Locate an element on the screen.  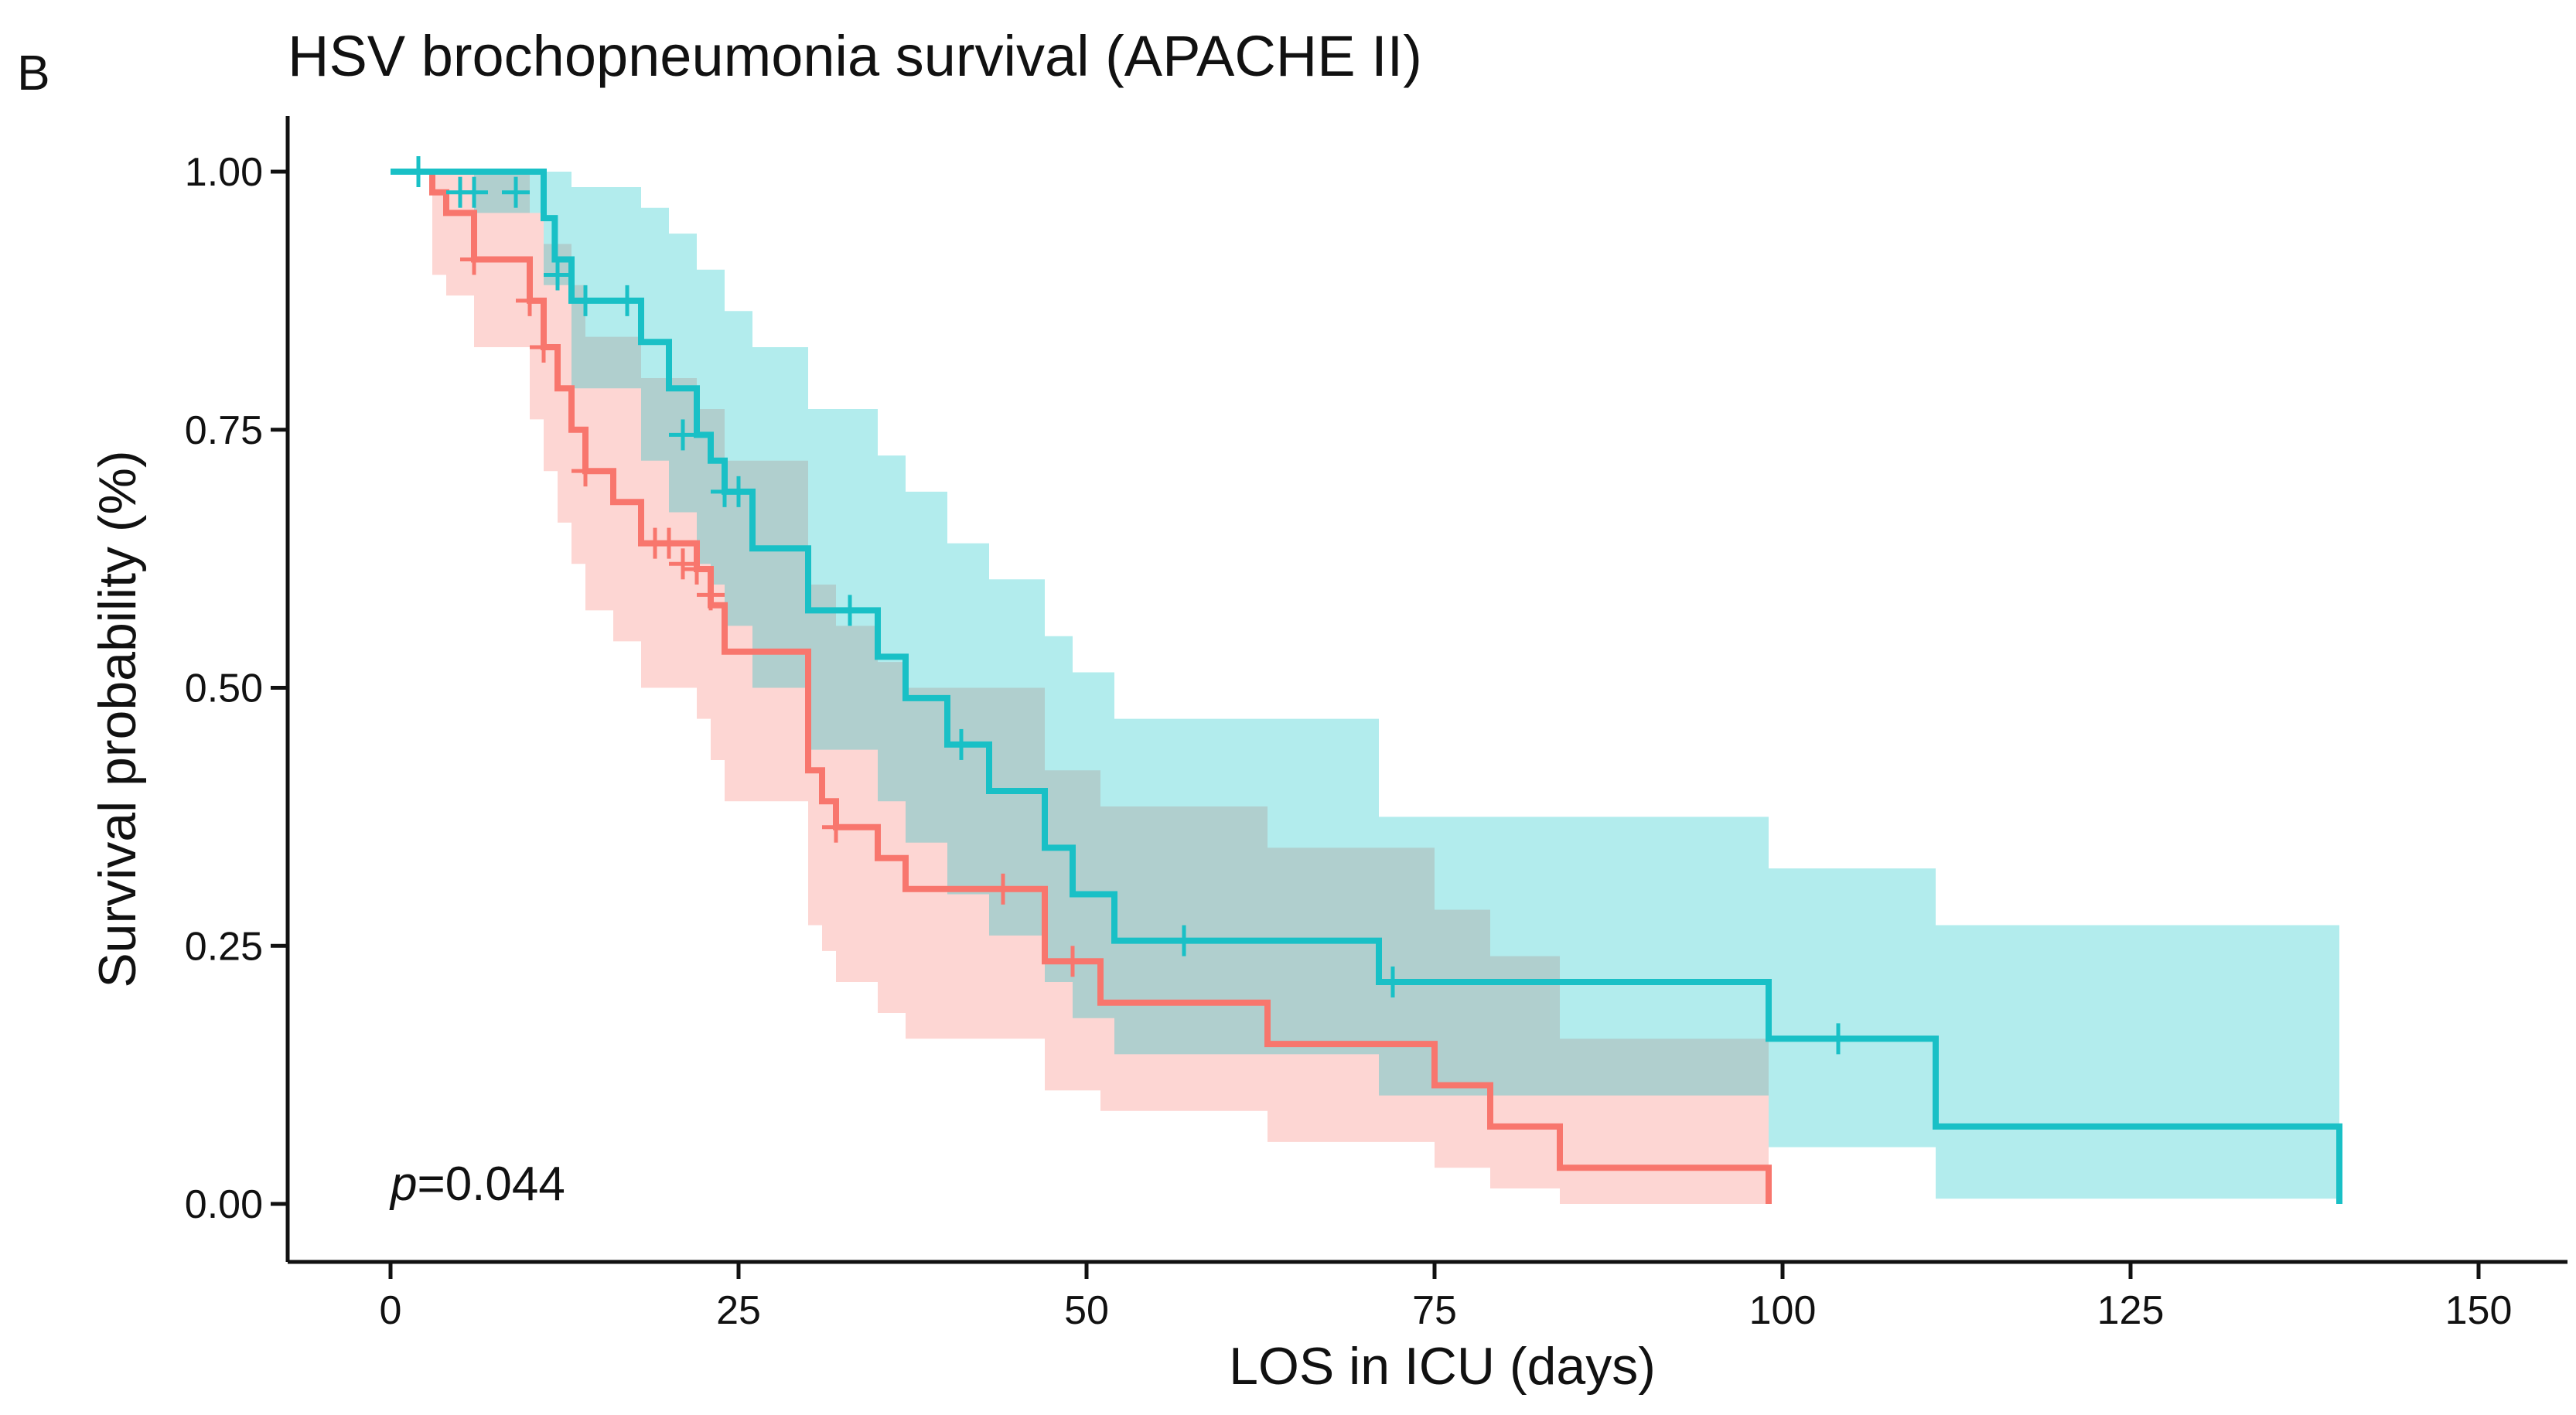
x-tick-label: 150 is located at coordinates (2479, 1310).